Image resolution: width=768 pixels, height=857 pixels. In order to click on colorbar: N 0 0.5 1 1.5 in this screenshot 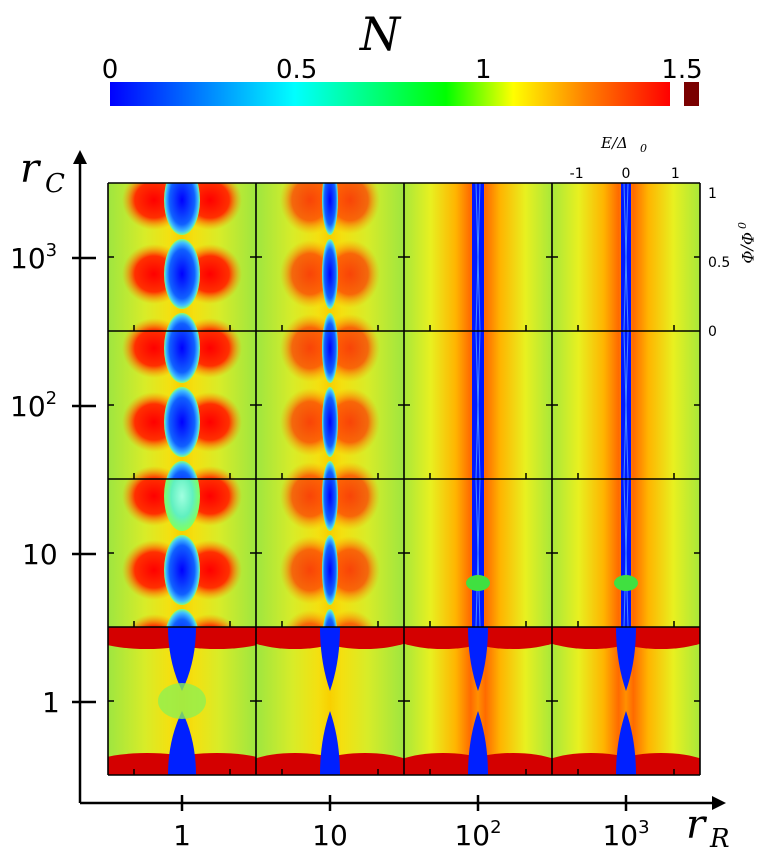, I will do `click(402, 56)`.